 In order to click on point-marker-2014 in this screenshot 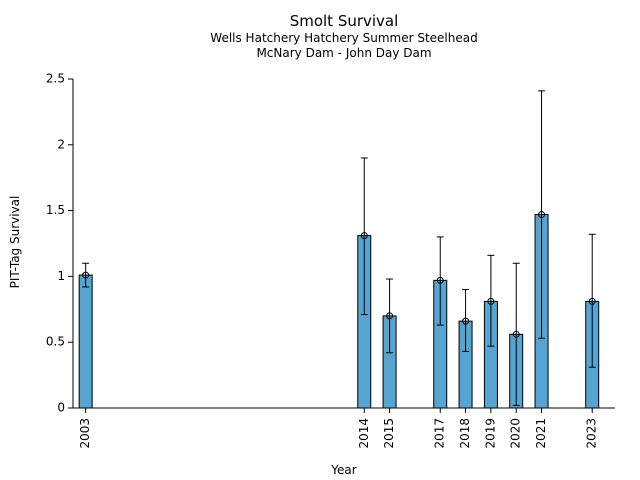, I will do `click(364, 236)`.